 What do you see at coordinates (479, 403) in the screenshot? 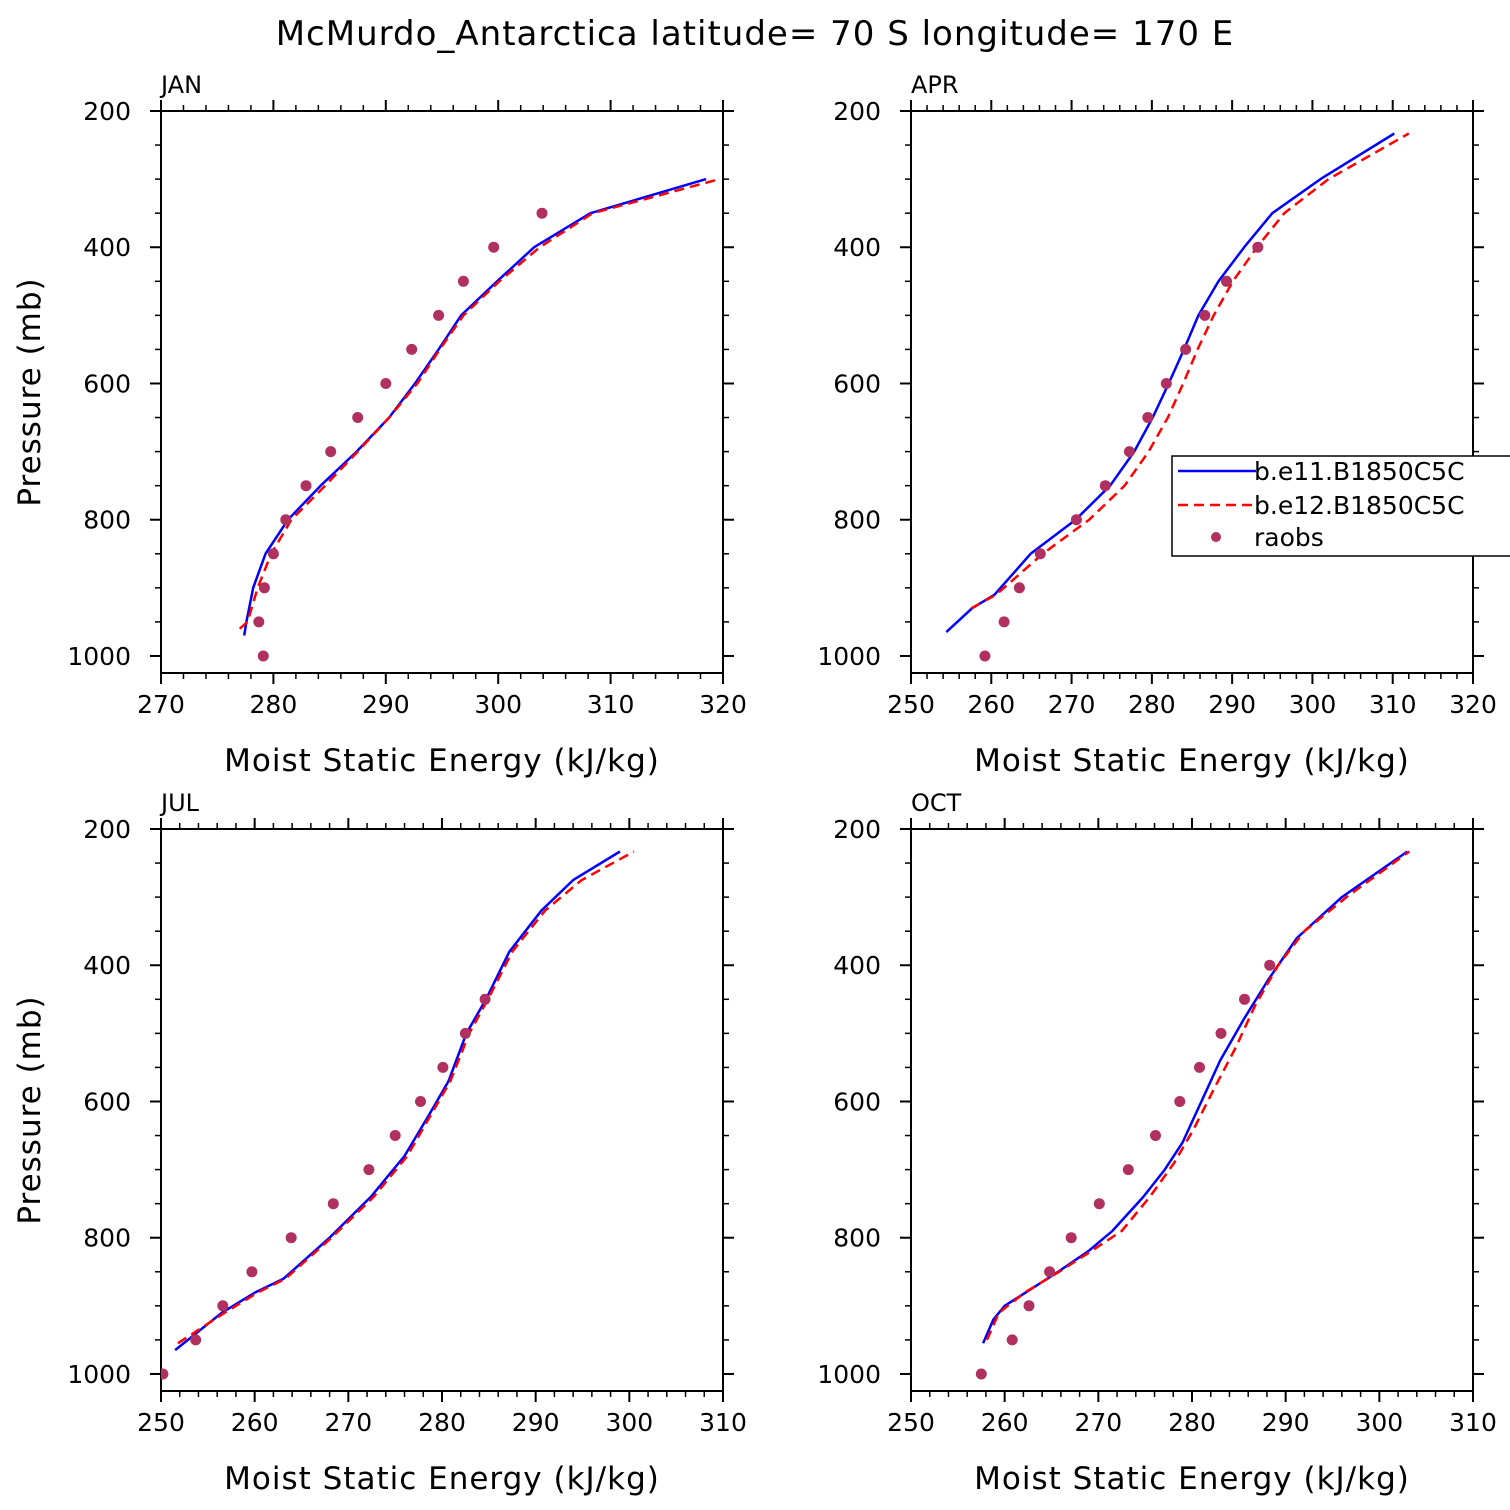
I see `series-line-b-e12-jan` at bounding box center [479, 403].